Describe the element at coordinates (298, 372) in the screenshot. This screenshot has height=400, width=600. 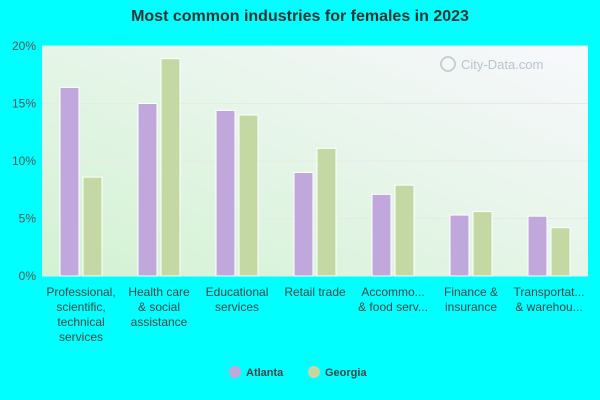
I see `legend: Atlanta Georgia` at that location.